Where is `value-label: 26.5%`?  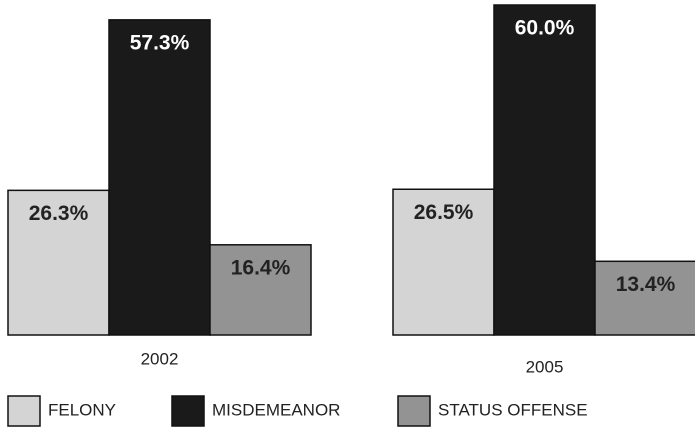 value-label: 26.5% is located at coordinates (444, 212).